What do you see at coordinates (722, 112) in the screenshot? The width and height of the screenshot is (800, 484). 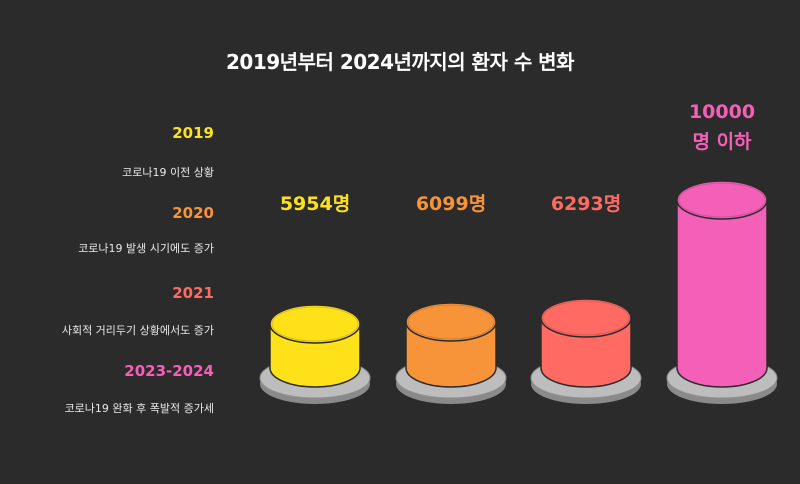 I see `data-label-2023-2024-line1: 10000` at bounding box center [722, 112].